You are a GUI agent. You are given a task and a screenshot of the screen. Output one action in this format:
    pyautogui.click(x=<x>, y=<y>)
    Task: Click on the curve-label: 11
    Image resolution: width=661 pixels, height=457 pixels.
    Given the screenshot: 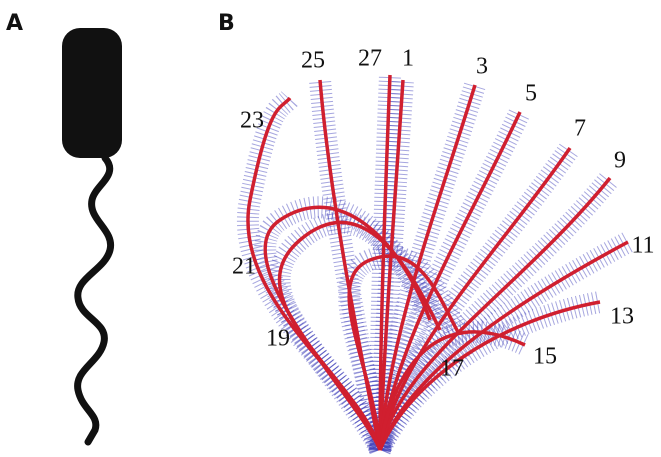 What is the action you would take?
    pyautogui.click(x=642, y=246)
    